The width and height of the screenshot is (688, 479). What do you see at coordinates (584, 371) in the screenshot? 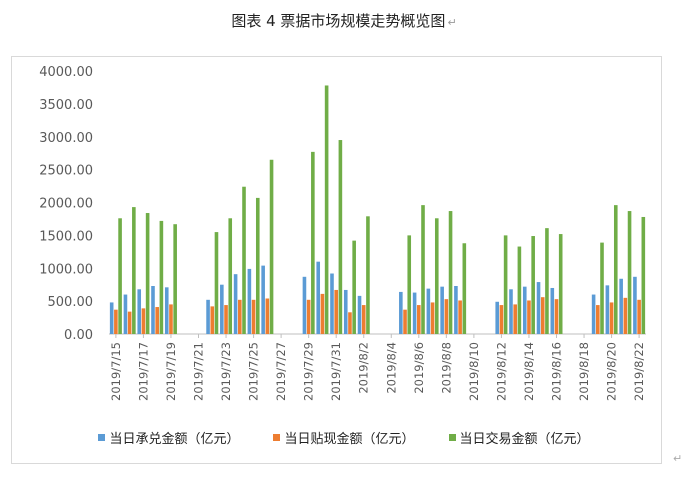
I see `x-tick-label: 2019/8/18` at bounding box center [584, 371].